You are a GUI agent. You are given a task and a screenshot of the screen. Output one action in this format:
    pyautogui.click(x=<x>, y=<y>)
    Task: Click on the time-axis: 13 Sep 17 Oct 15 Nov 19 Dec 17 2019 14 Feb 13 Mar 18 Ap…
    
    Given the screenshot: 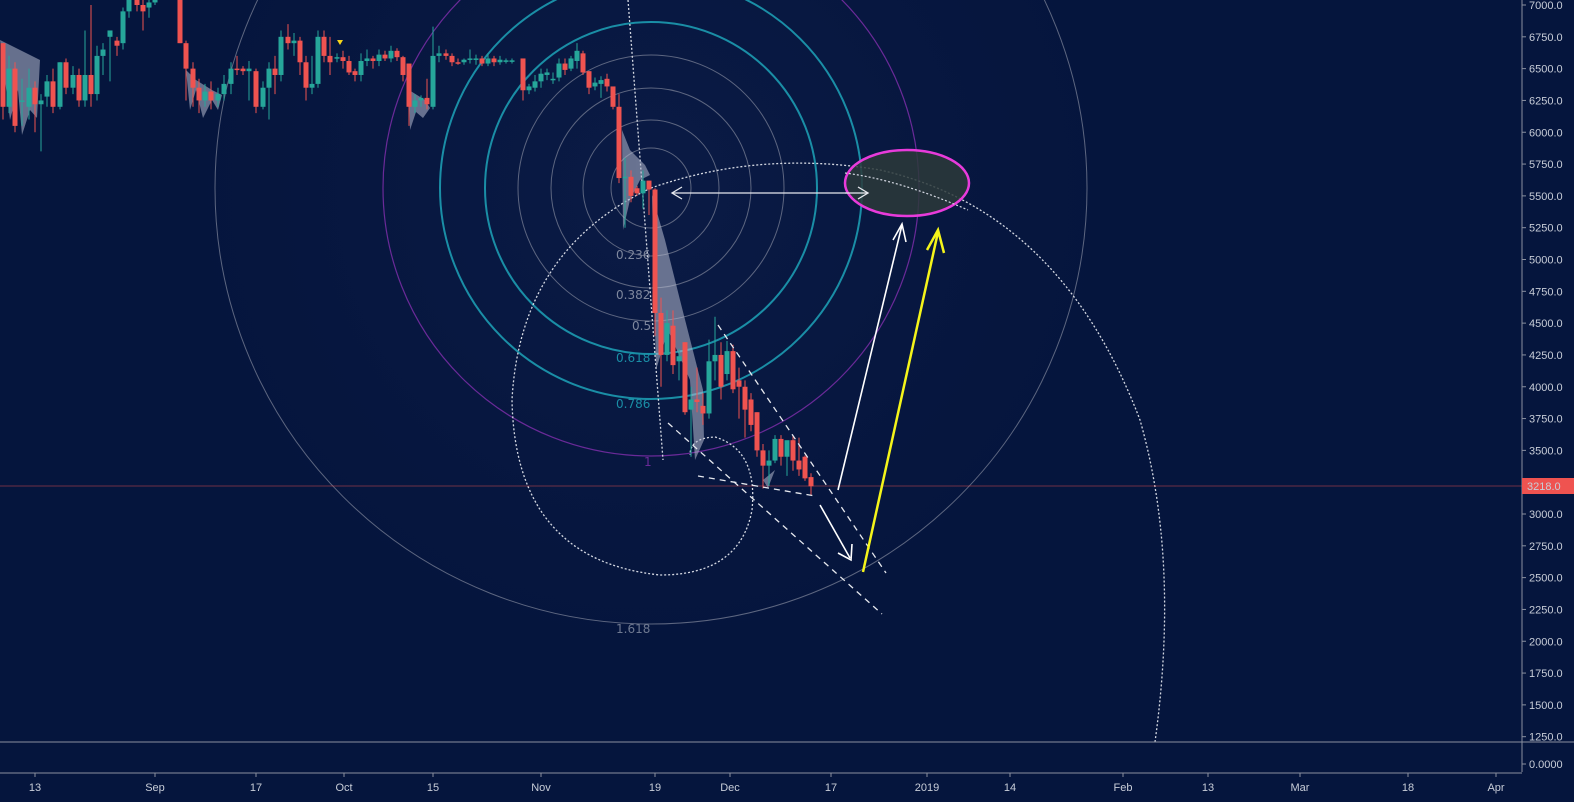 What is the action you would take?
    pyautogui.click(x=767, y=783)
    